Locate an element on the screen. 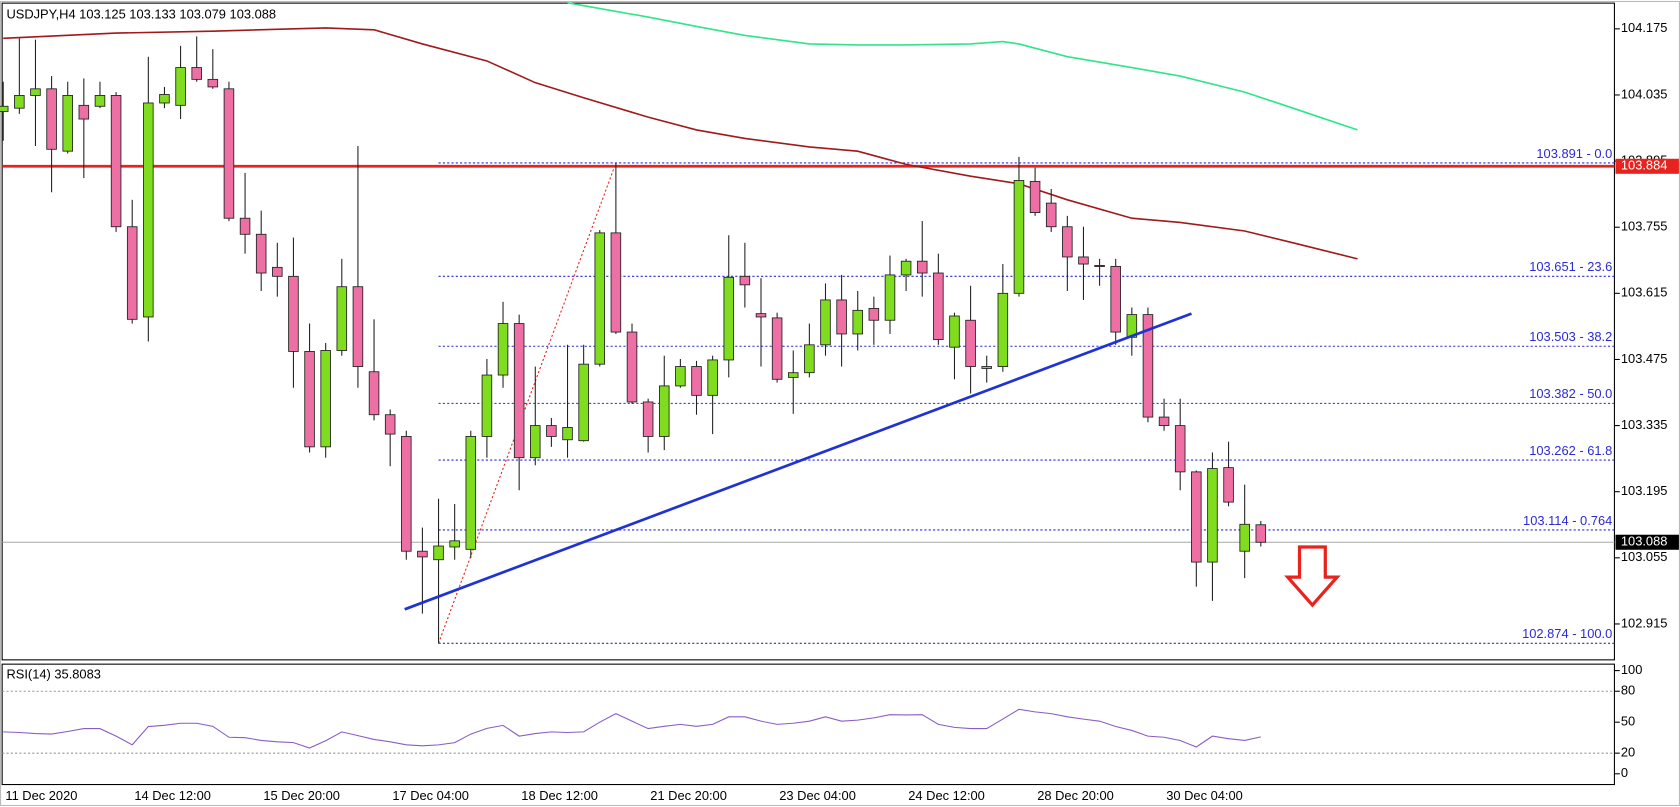 The height and width of the screenshot is (807, 1680). x-tick-label: 30 Dec 04:00 is located at coordinates (1204, 795).